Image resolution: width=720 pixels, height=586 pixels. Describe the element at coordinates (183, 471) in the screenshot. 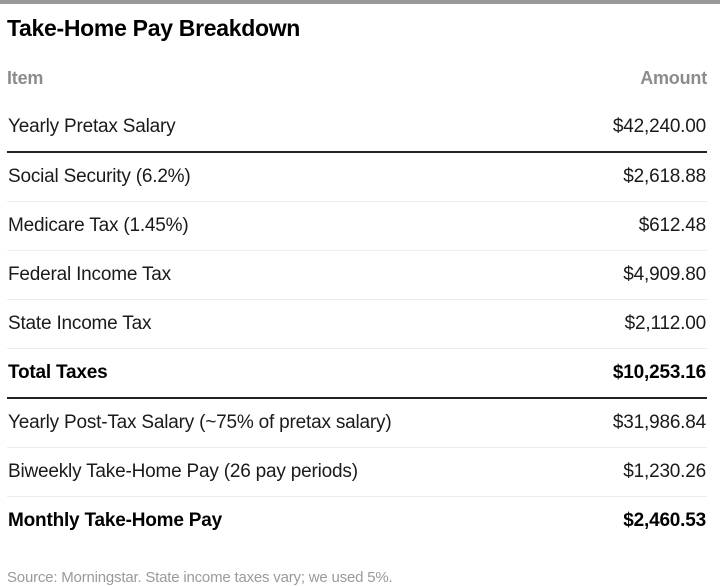

I see `item-cell: Biweekly Take-Home Pay (26 pay periods)` at that location.